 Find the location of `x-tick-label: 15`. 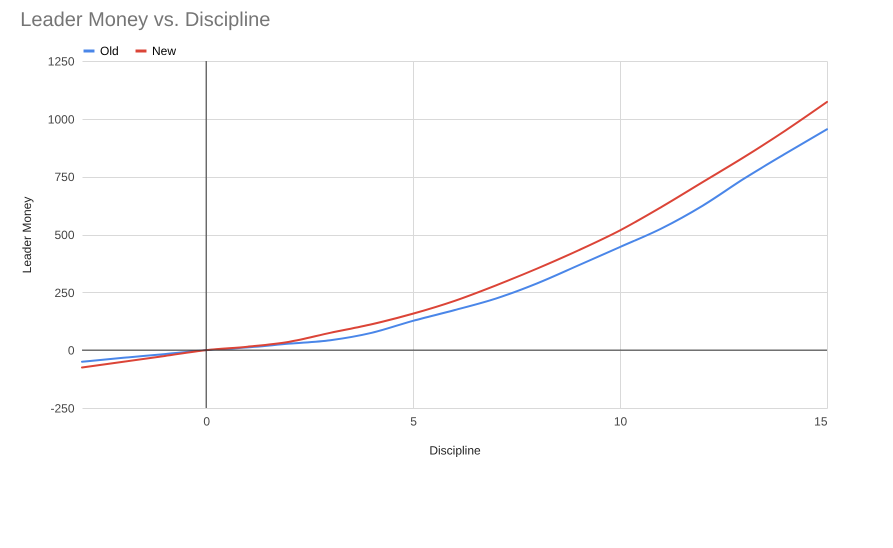

x-tick-label: 15 is located at coordinates (821, 421).